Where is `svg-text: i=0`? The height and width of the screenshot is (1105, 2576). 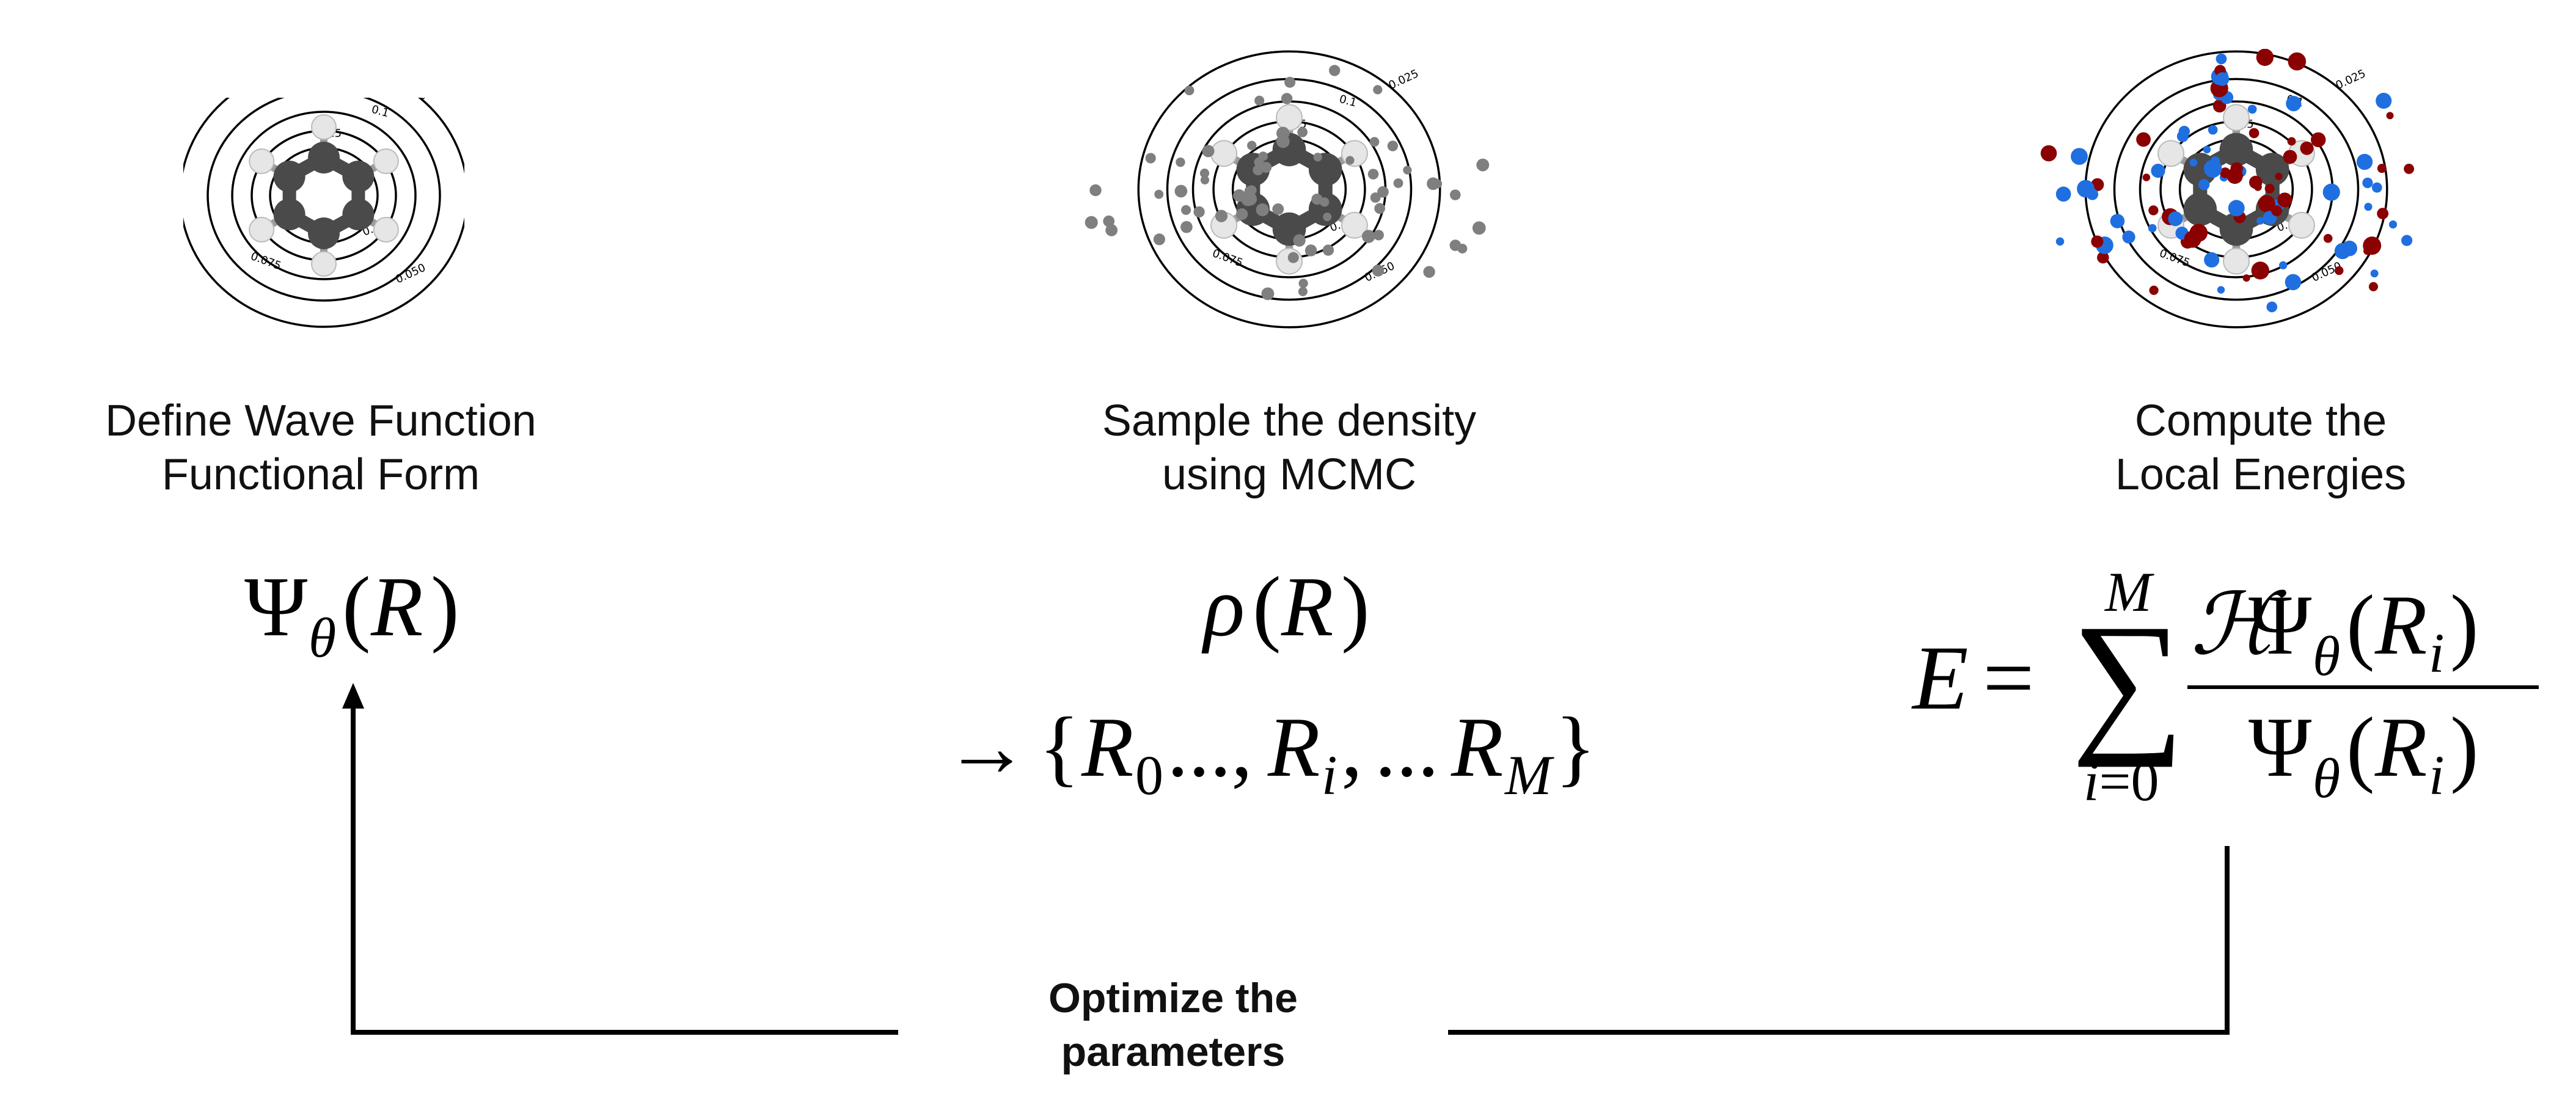 svg-text: i=0 is located at coordinates (2121, 781).